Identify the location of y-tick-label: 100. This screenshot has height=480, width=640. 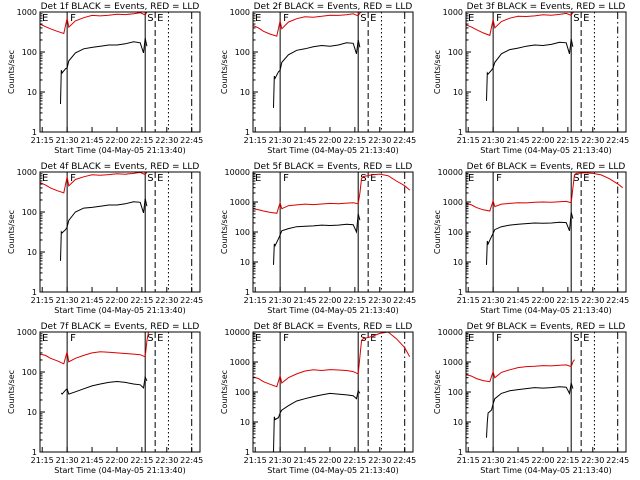
(29, 372).